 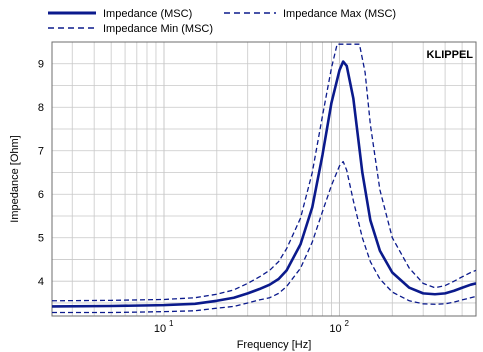 I want to click on x-tick-exponent: 1, so click(x=171, y=323).